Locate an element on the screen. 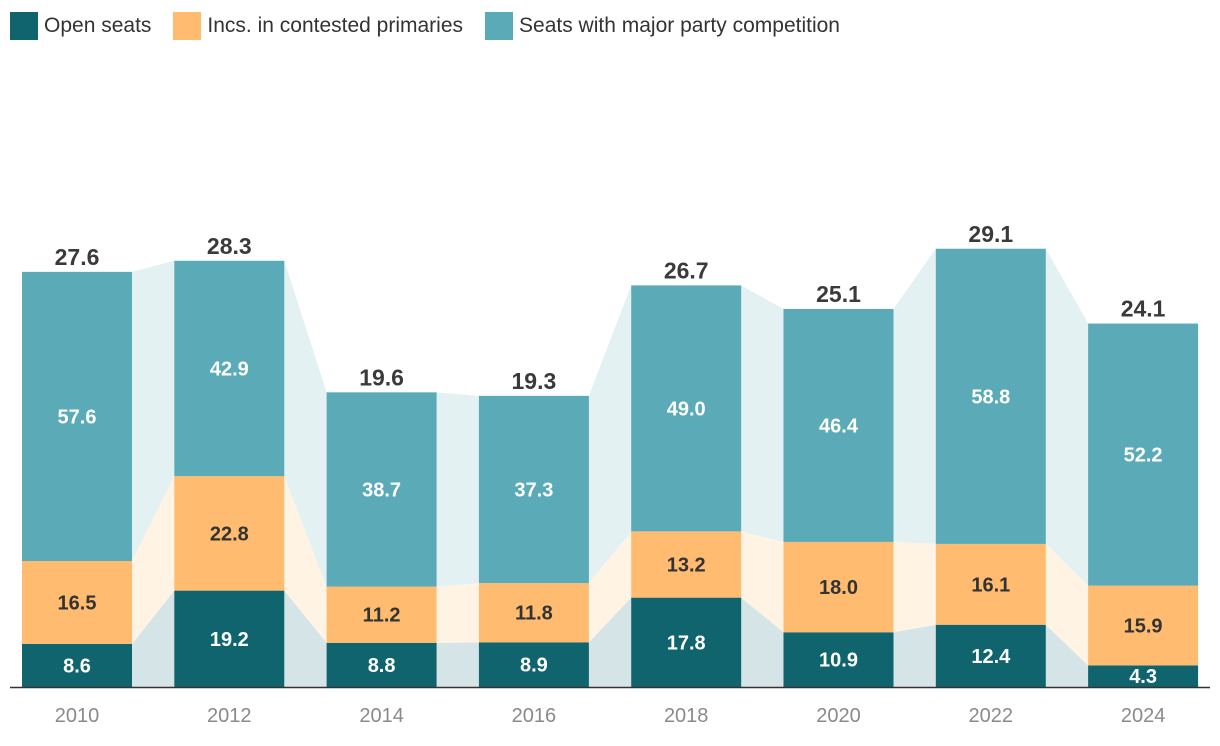 The image size is (1220, 746). legend-item-incumbents: Incs. in contested primaries is located at coordinates (318, 26).